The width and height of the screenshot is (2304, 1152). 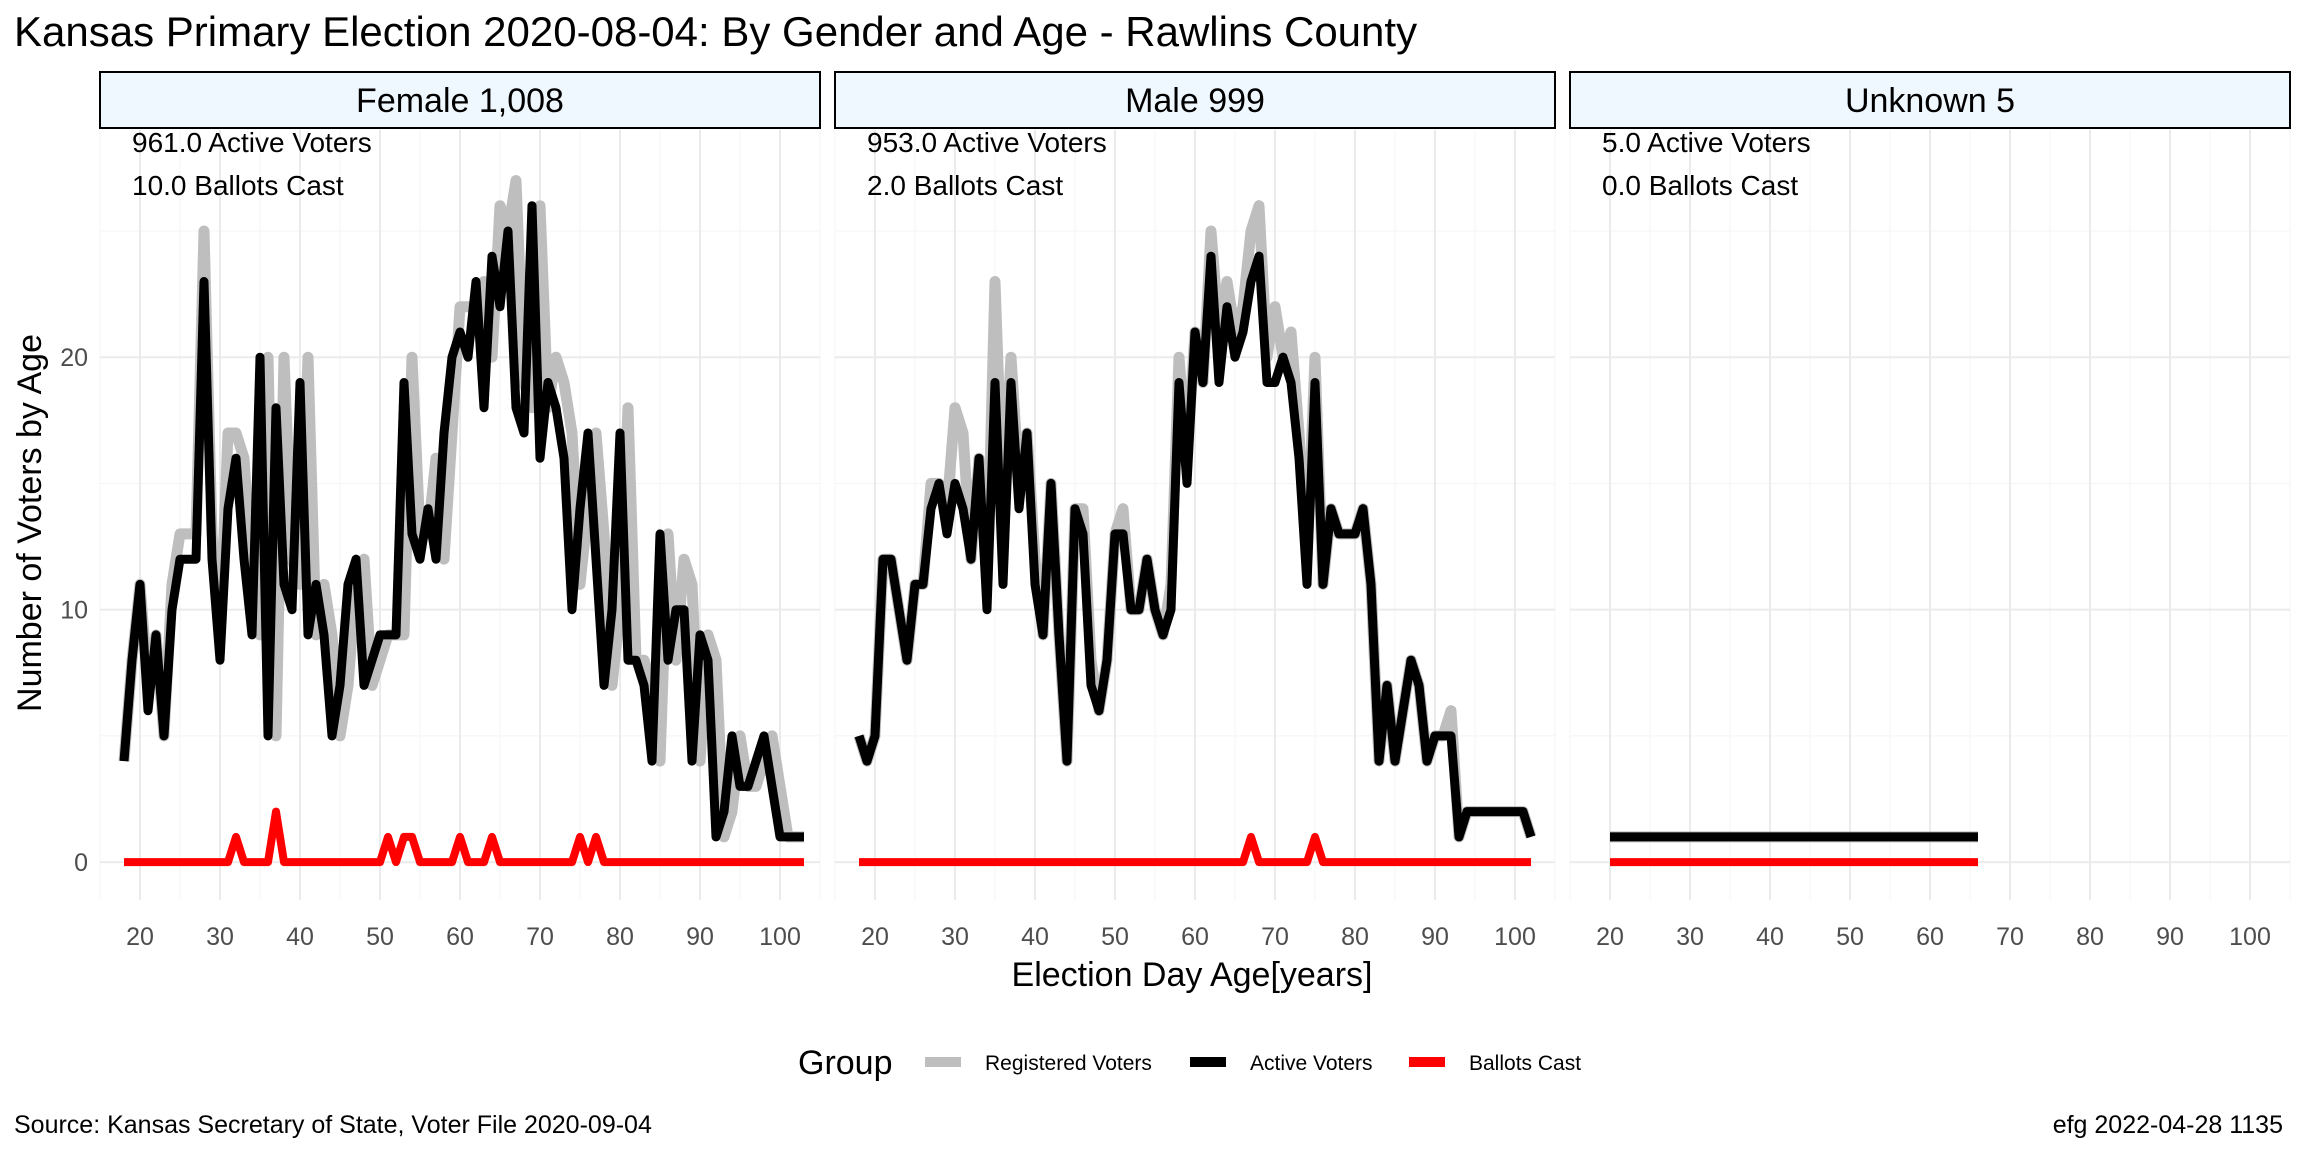 I want to click on y-axis-title: Number of Voters by Age, so click(x=30, y=523).